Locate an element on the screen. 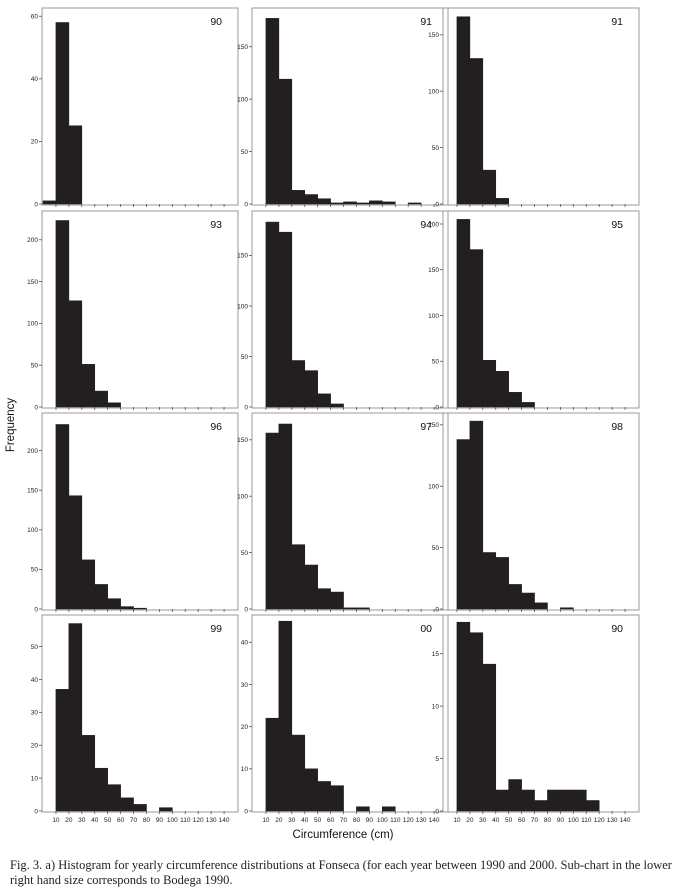  y-axis-title: Frequency is located at coordinates (11, 425).